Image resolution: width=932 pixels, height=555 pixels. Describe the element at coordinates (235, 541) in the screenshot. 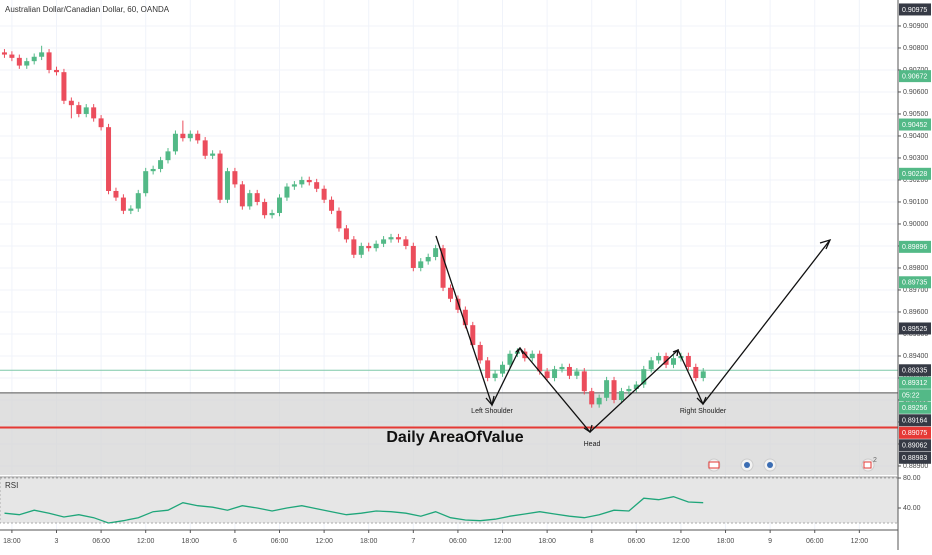

I see `x-tick-label: 6` at that location.